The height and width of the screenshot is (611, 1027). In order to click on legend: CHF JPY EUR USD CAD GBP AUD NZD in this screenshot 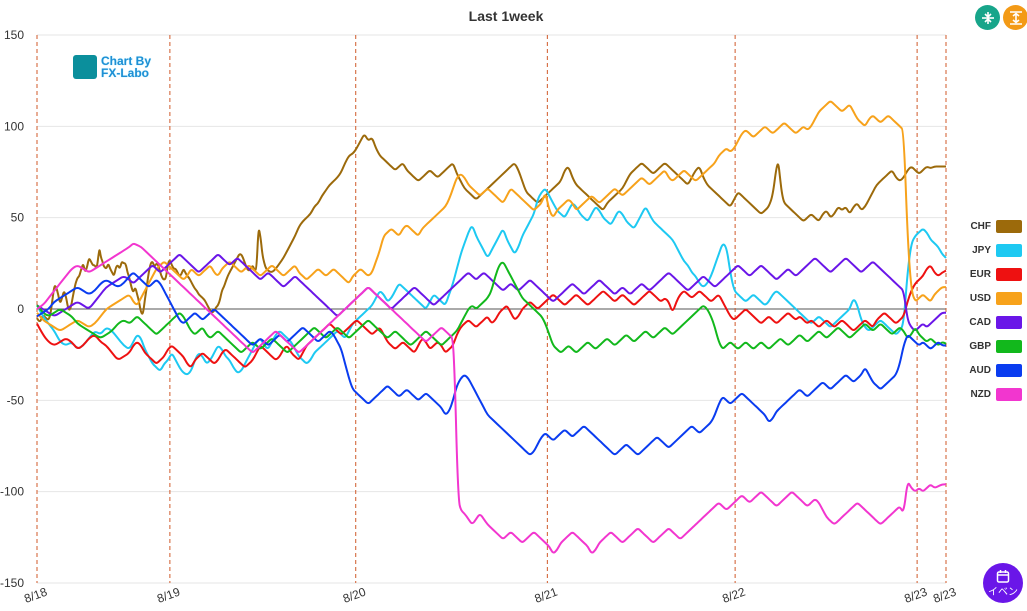, I will do `click(992, 310)`.